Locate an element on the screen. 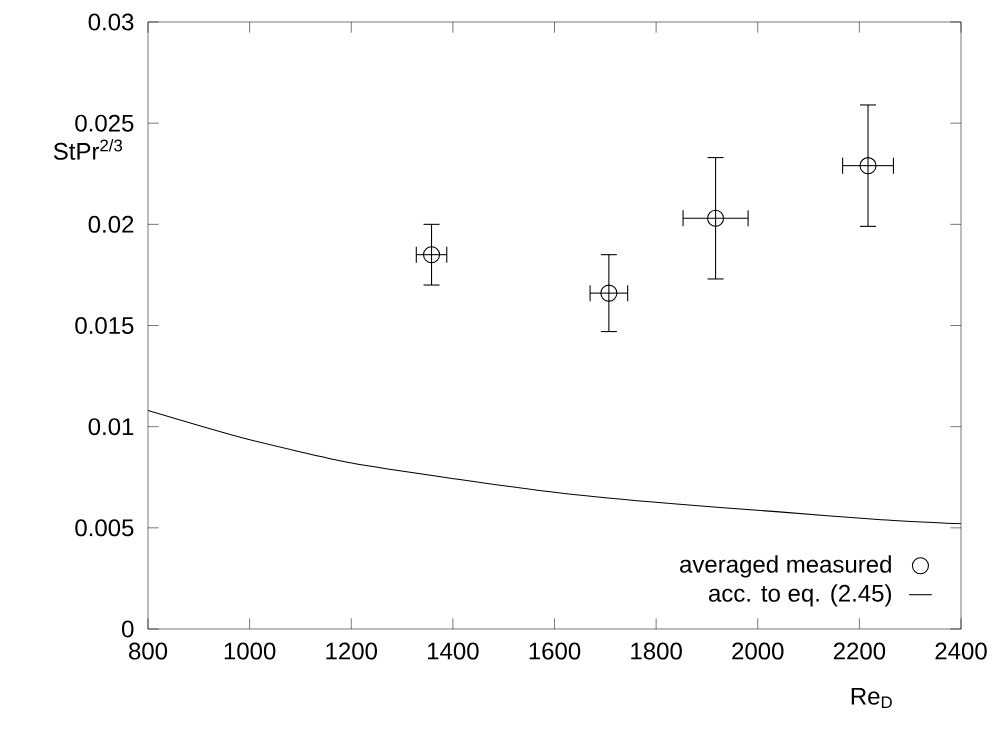 This screenshot has width=1005, height=729. y-tick-label: 0.025 is located at coordinates (104, 123).